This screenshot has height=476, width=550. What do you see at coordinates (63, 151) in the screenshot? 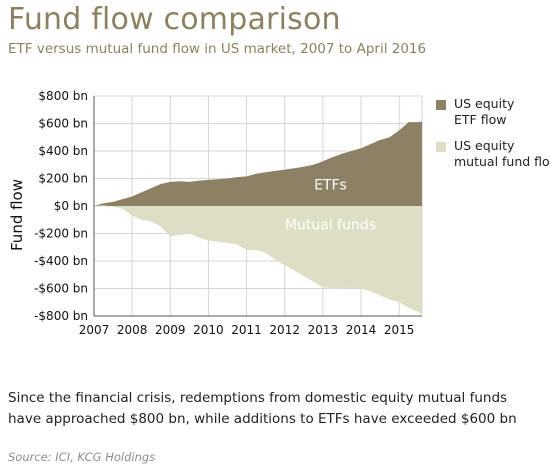
I see `y-tick-label-2: $400 bn` at bounding box center [63, 151].